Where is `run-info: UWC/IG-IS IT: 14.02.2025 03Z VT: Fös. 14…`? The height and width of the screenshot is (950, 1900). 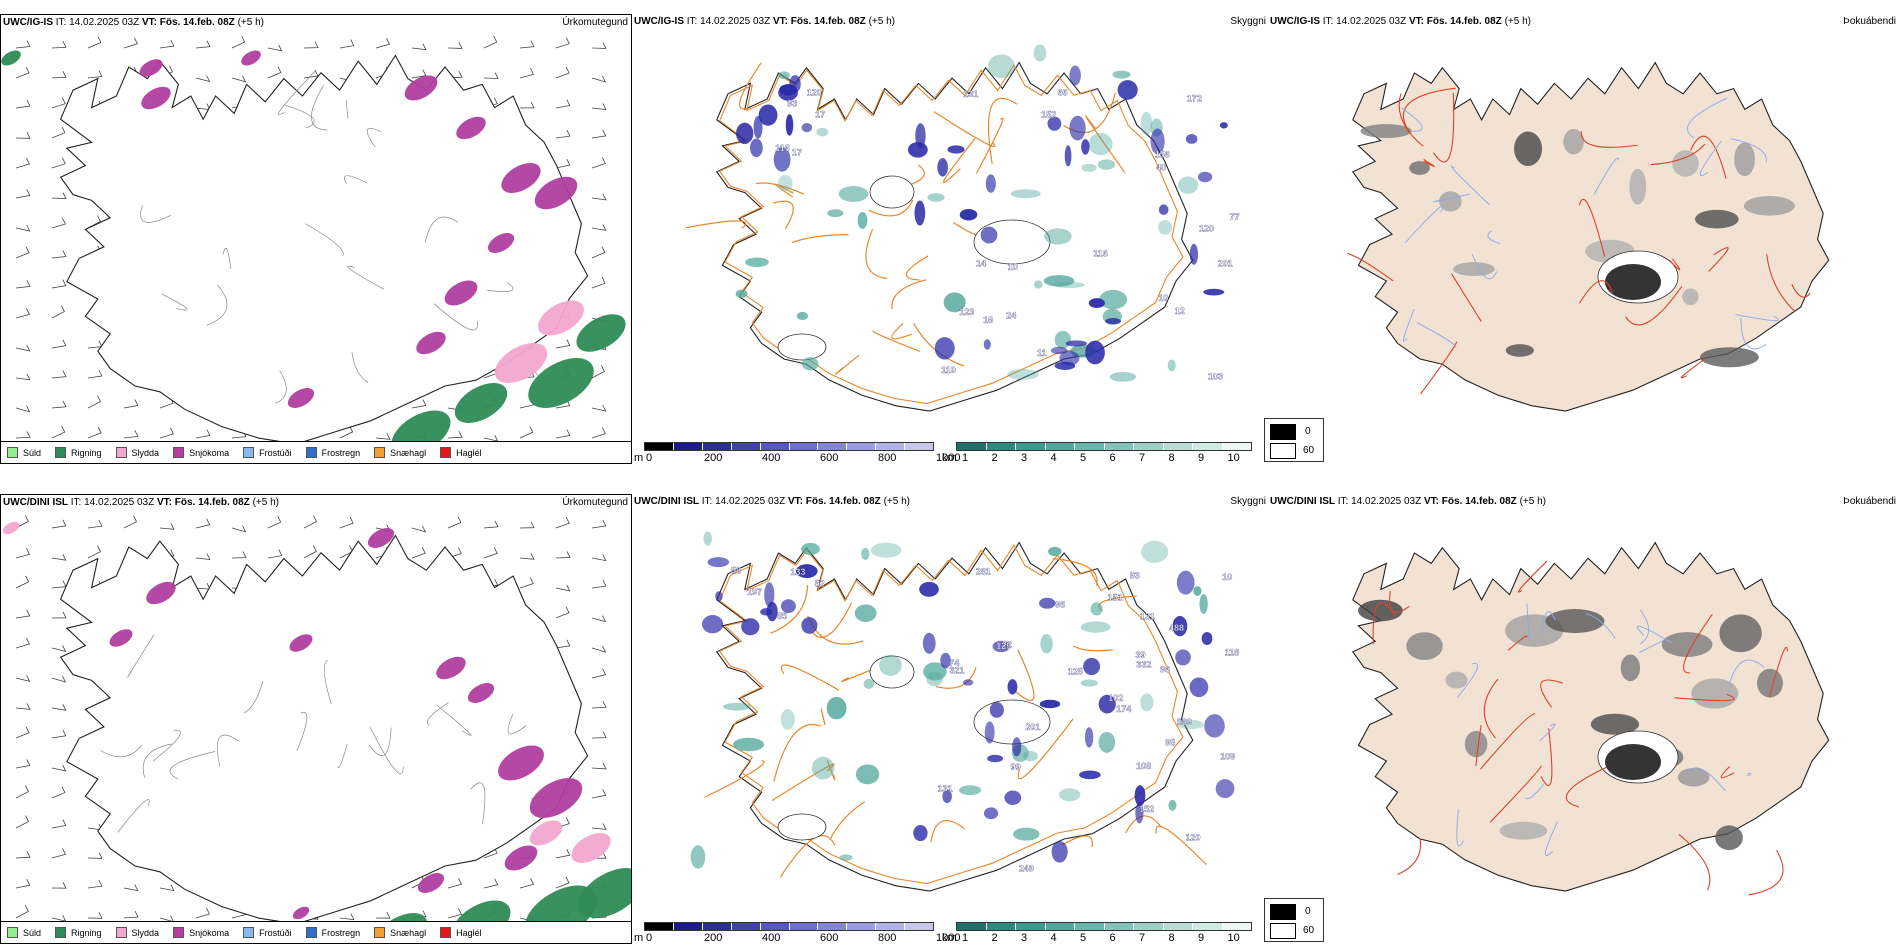 run-info: UWC/IG-IS IT: 14.02.2025 03Z VT: Fös. 14… is located at coordinates (133, 22).